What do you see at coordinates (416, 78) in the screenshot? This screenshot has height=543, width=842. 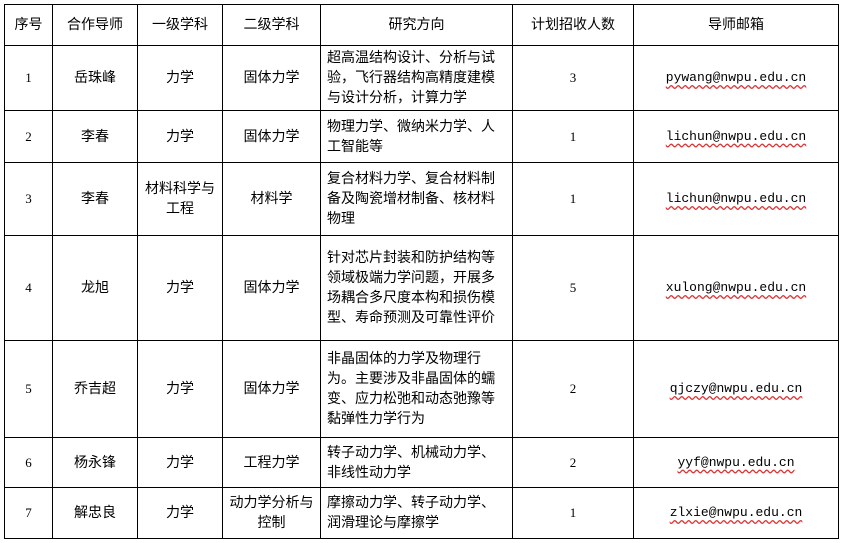 I see `research-direction-cell: 超高温结构设计、分析与试验，飞行器结构高精度建模与设计分析，计算力学` at bounding box center [416, 78].